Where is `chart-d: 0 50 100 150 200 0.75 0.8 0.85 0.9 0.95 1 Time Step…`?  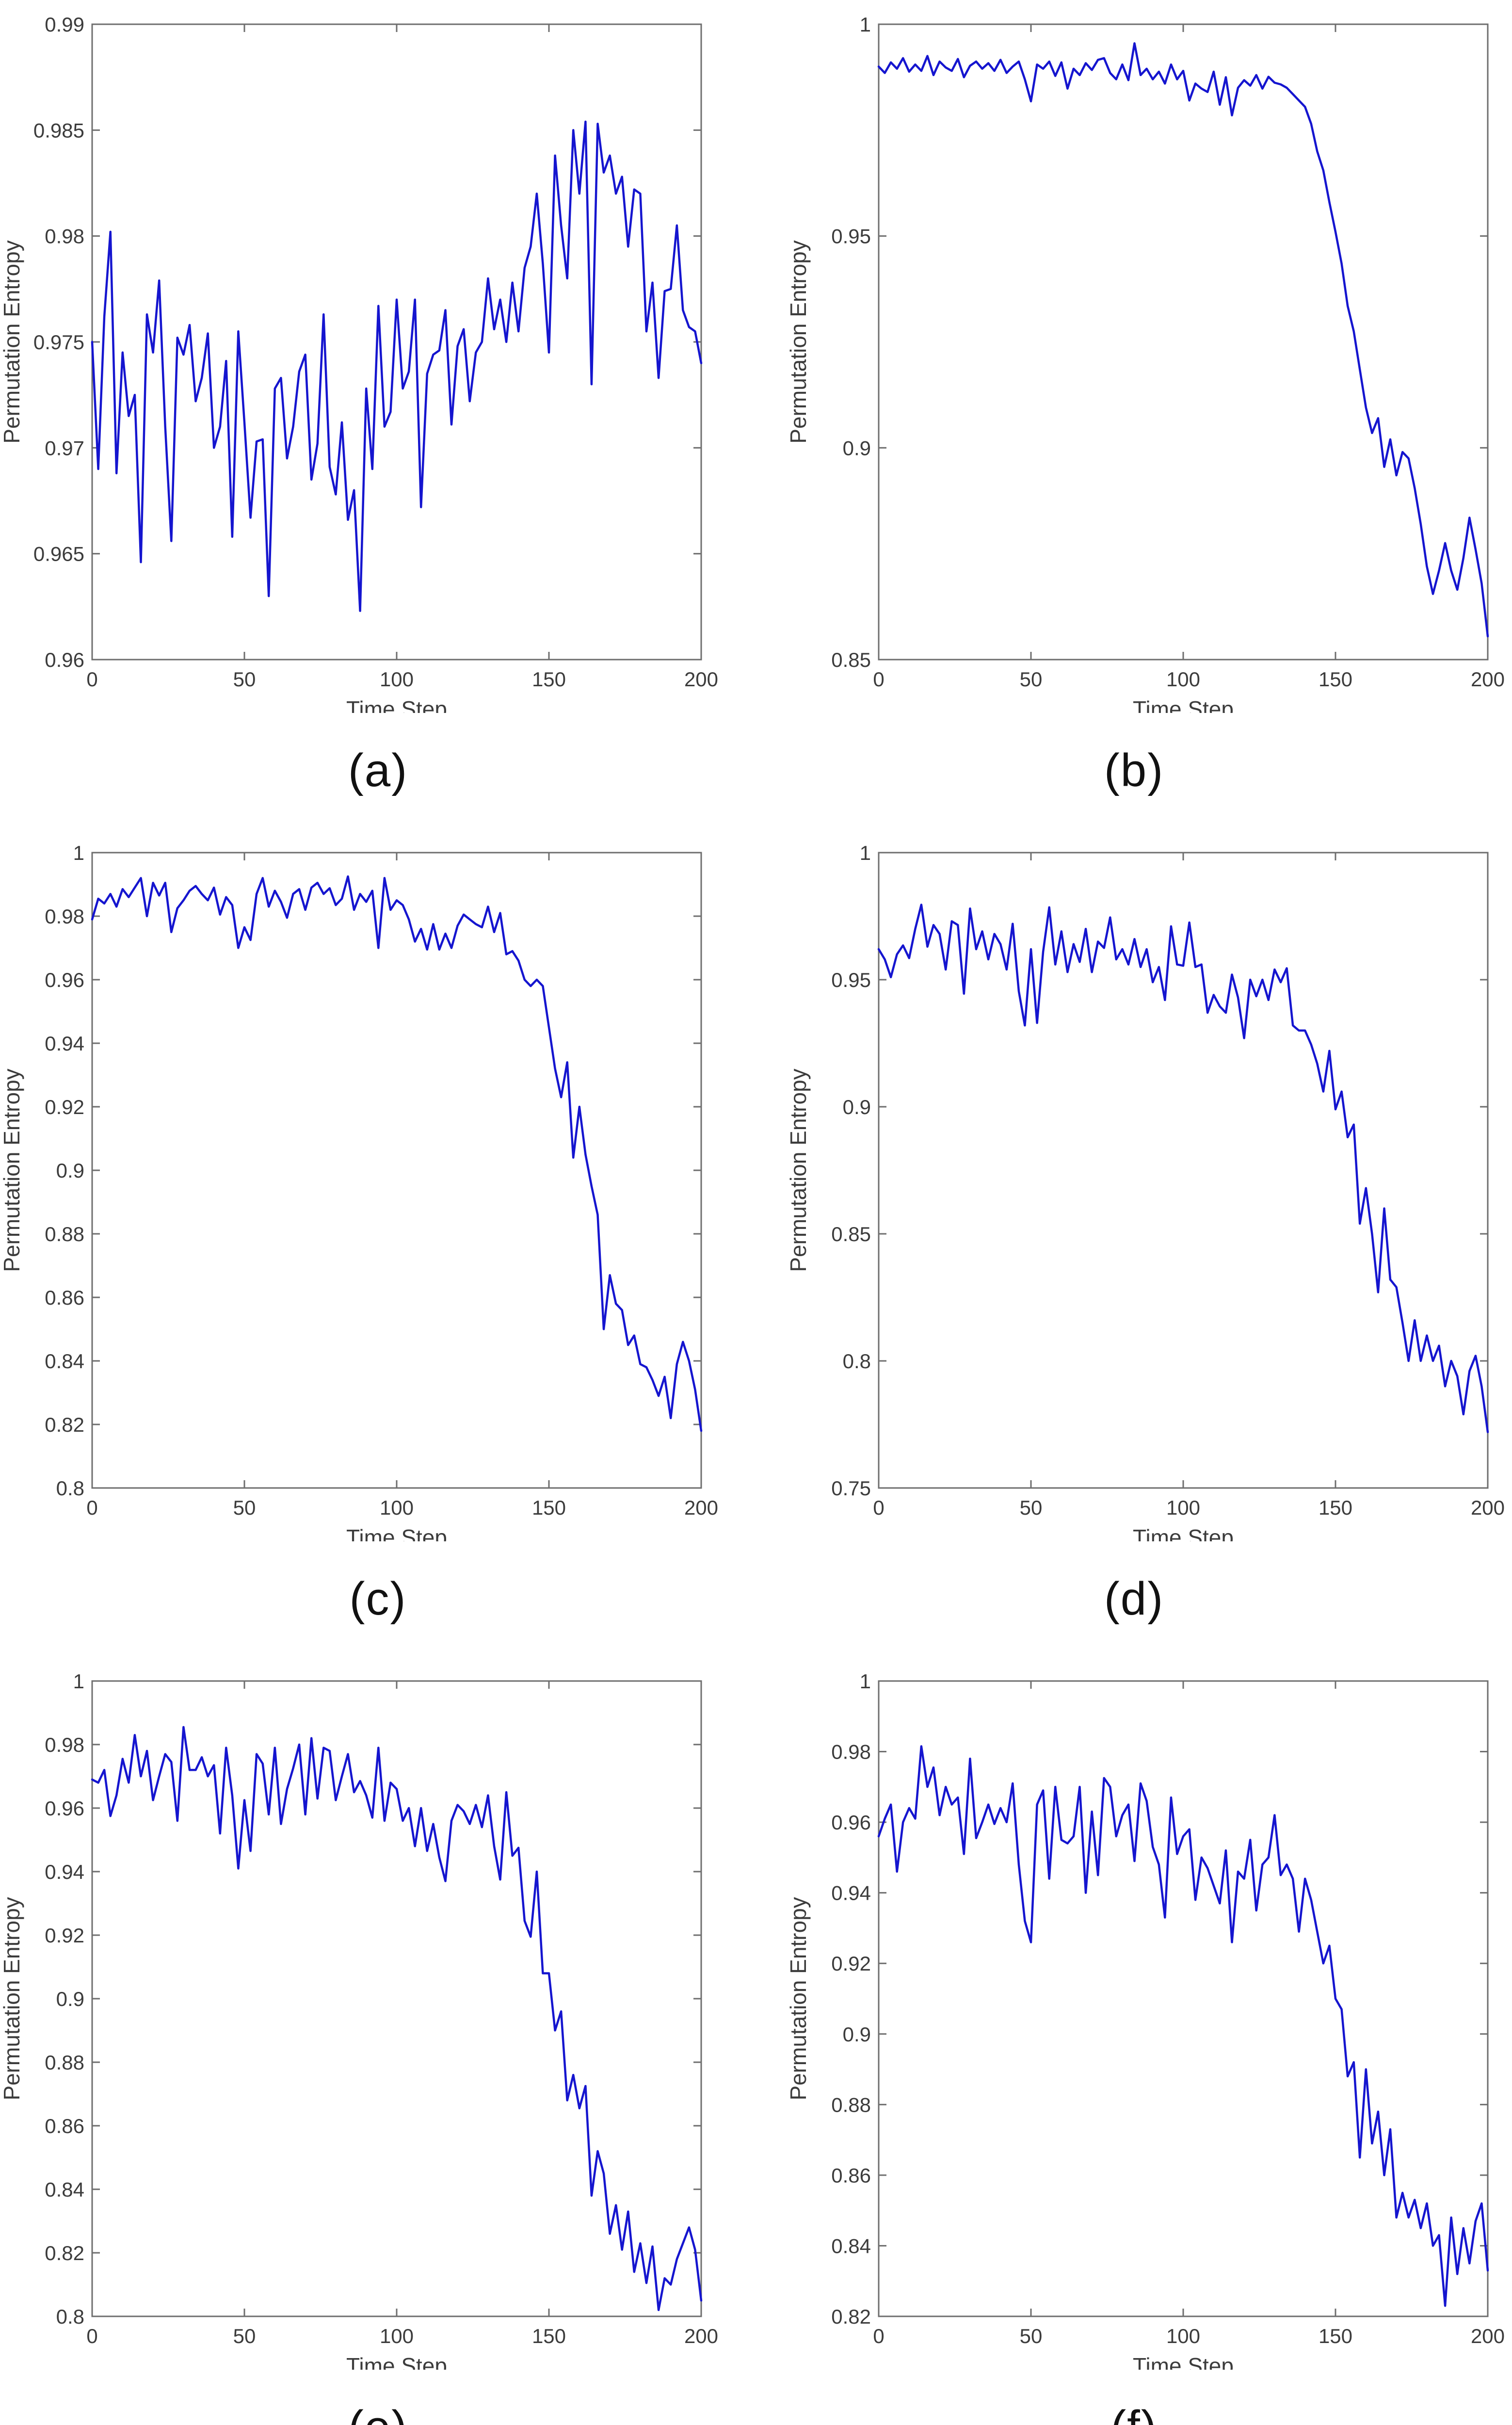
chart-d: 0 50 100 150 200 0.75 0.8 0.85 0.9 0.95 1 Time Step… is located at coordinates (1145, 1191).